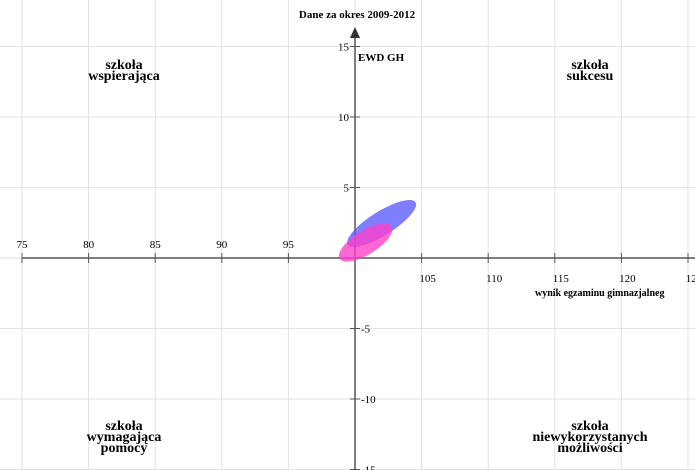  What do you see at coordinates (156, 245) in the screenshot?
I see `x-tick-label: 85` at bounding box center [156, 245].